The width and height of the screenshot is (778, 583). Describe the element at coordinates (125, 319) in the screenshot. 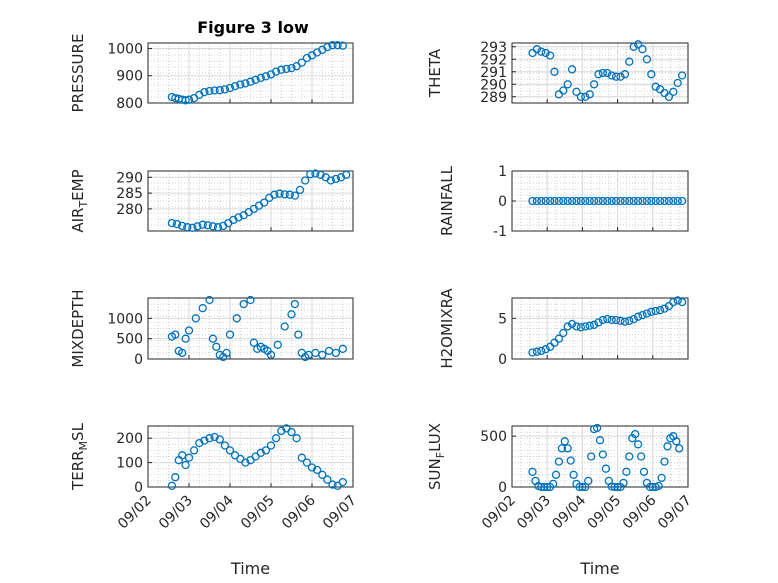

I see `y-tick-label: 1000` at that location.